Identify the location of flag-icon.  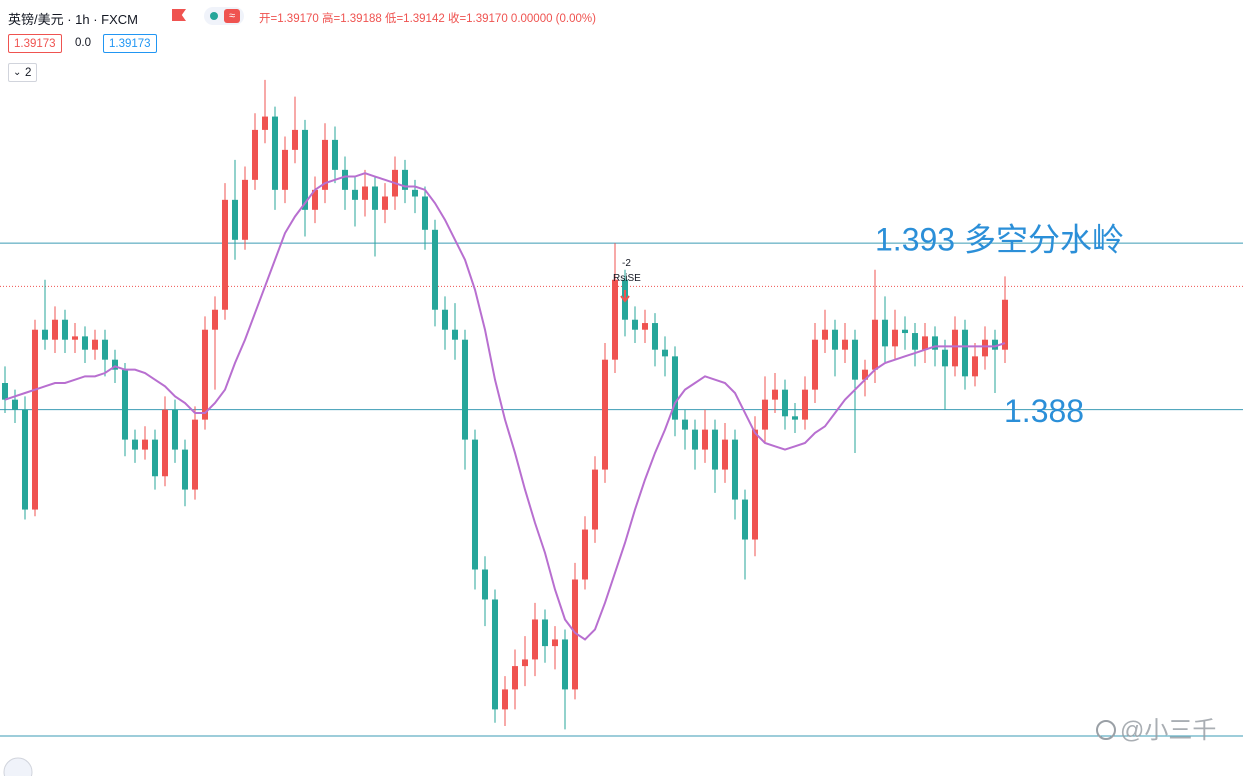
(179, 15).